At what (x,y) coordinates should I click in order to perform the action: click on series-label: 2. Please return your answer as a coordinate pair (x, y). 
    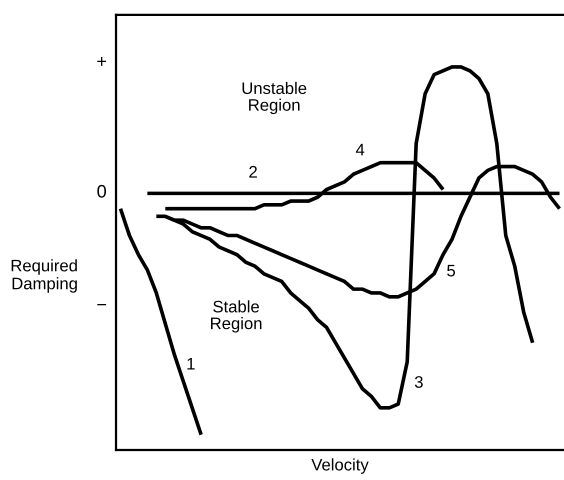
    Looking at the image, I should click on (253, 172).